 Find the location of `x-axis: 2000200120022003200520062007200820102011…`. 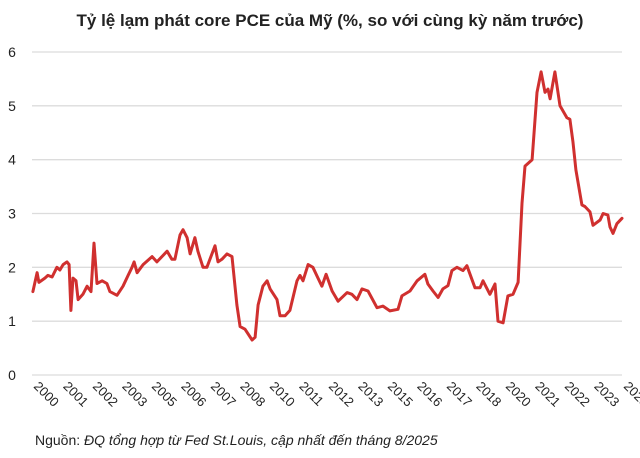

x-axis: 2000200120022003200520062007200820102011… is located at coordinates (335, 394).